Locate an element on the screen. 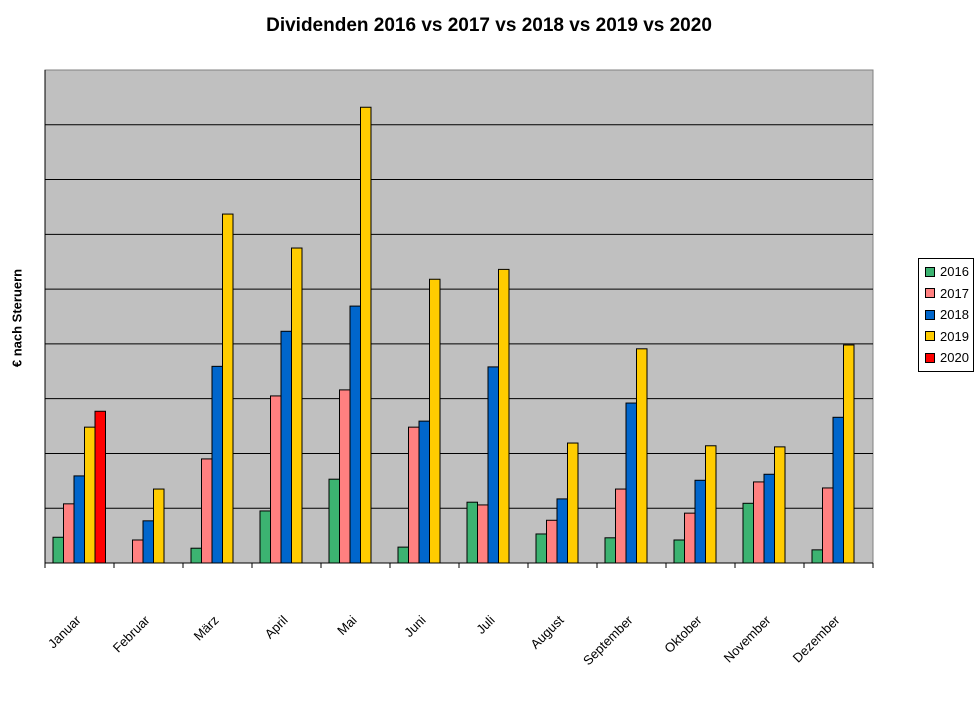  x-tick-label: Mai is located at coordinates (346, 624).